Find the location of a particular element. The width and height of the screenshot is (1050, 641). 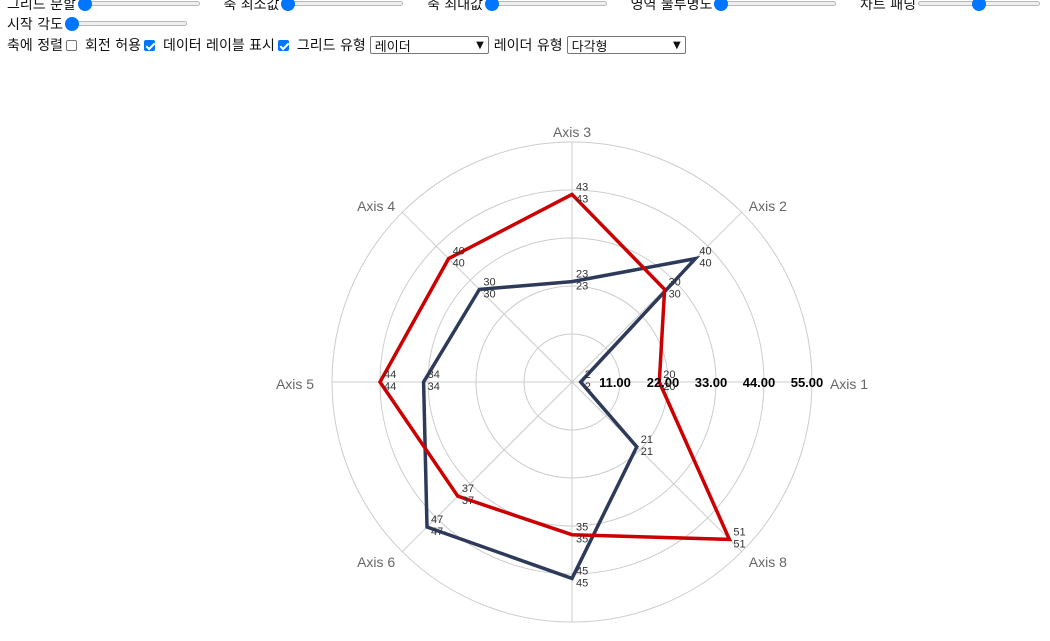

axis-max-control: 축 최대값 is located at coordinates (517, 7).